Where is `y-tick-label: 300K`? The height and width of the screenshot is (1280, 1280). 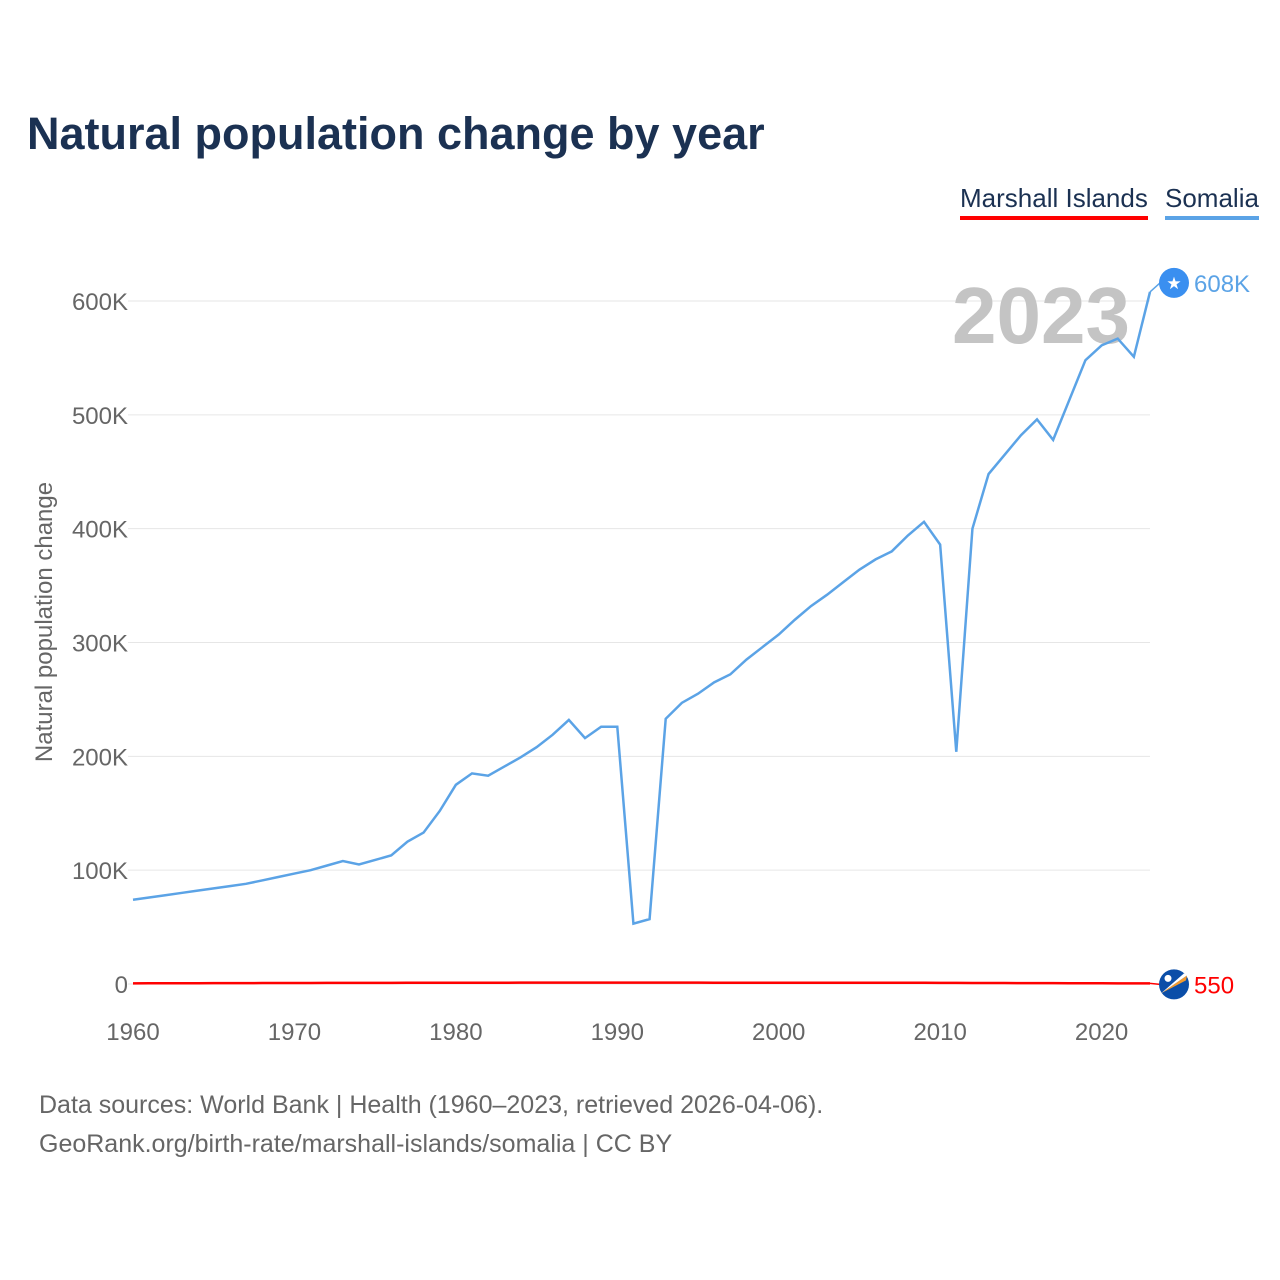
y-tick-label: 300K is located at coordinates (100, 644).